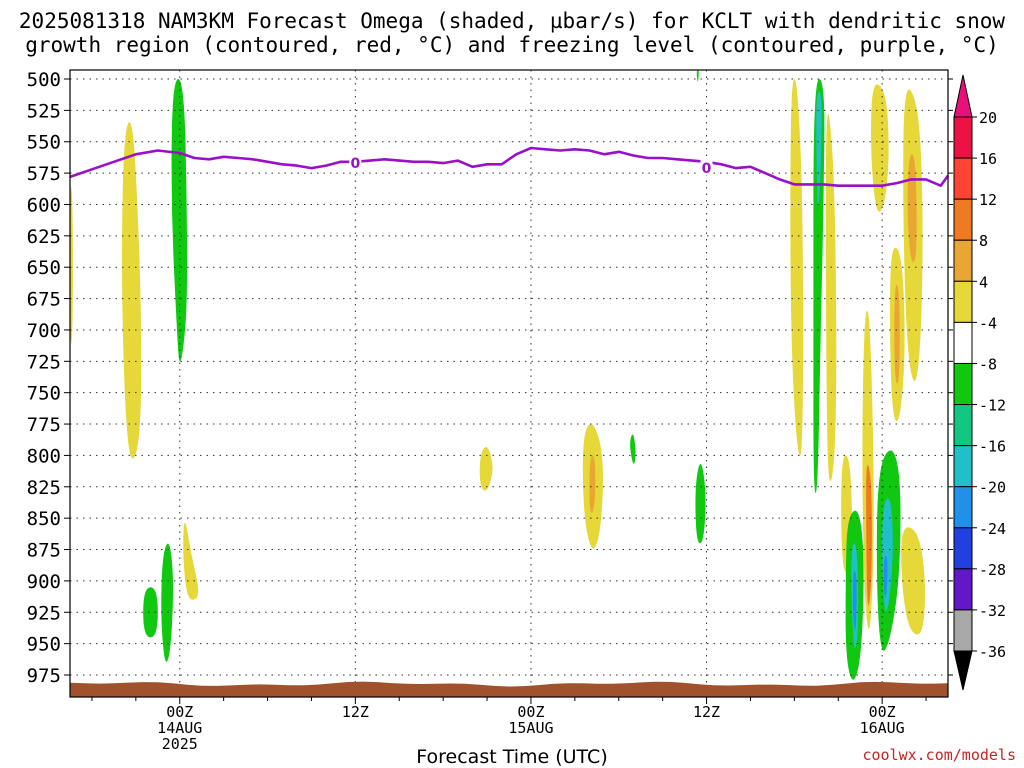 The image size is (1024, 768). I want to click on colorbar-bottom-arrow, so click(963, 670).